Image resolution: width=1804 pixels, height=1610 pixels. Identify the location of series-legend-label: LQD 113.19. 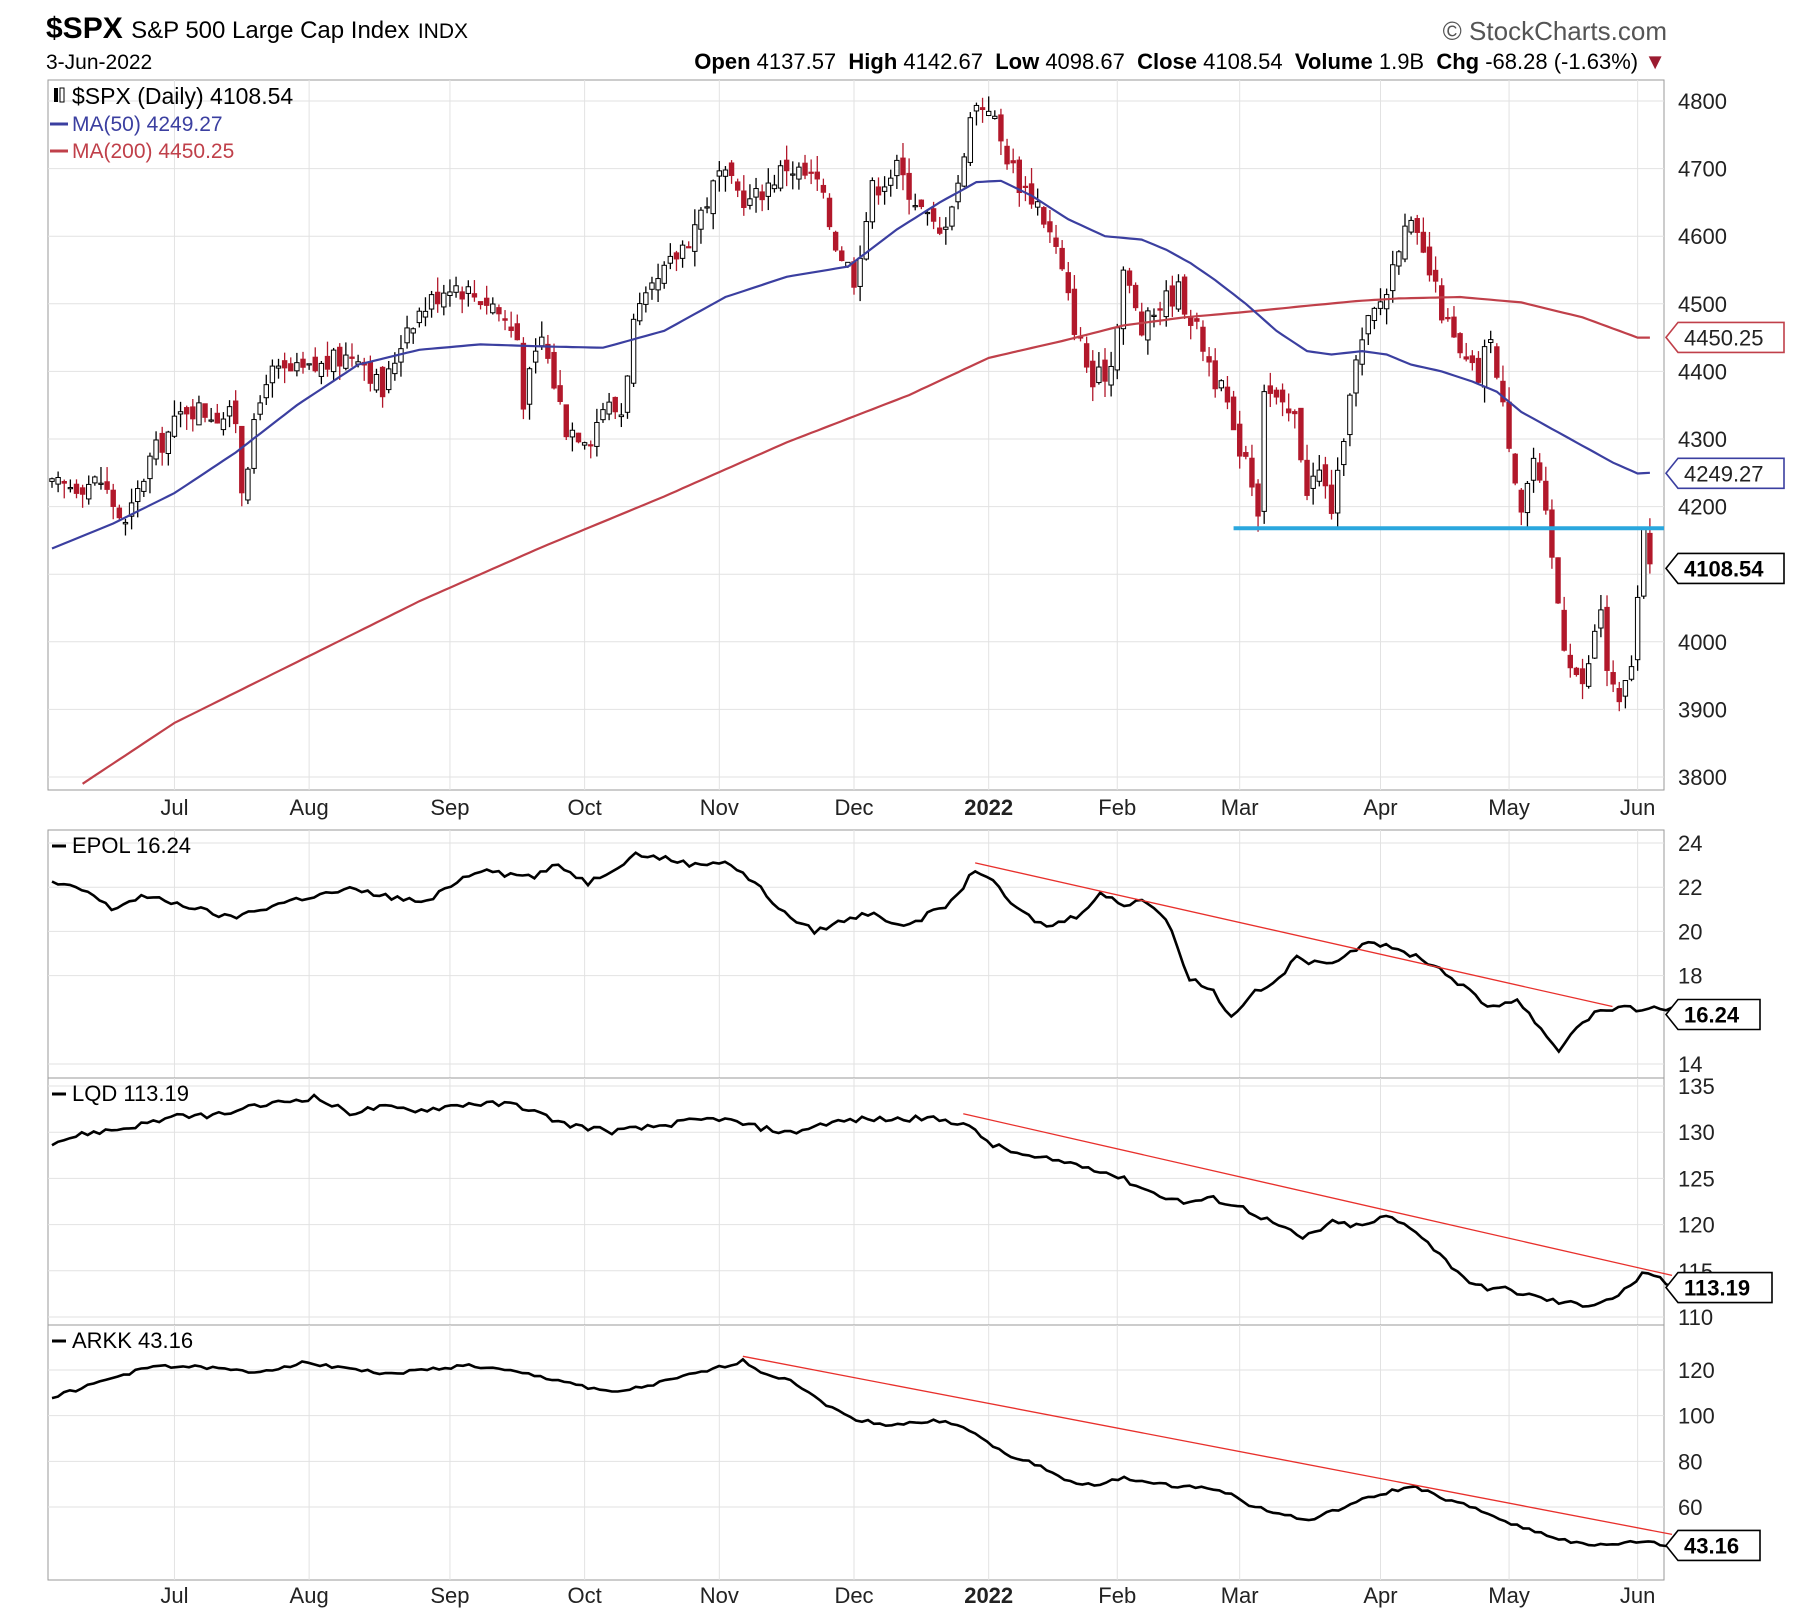
(130, 1093).